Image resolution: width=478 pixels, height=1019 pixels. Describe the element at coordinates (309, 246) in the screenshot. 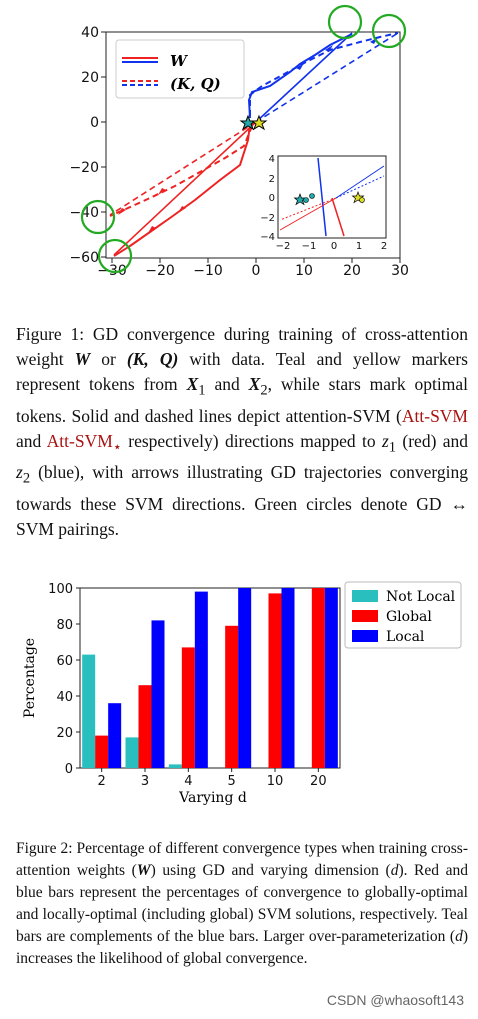

I see `inset-x-tick: −1` at that location.